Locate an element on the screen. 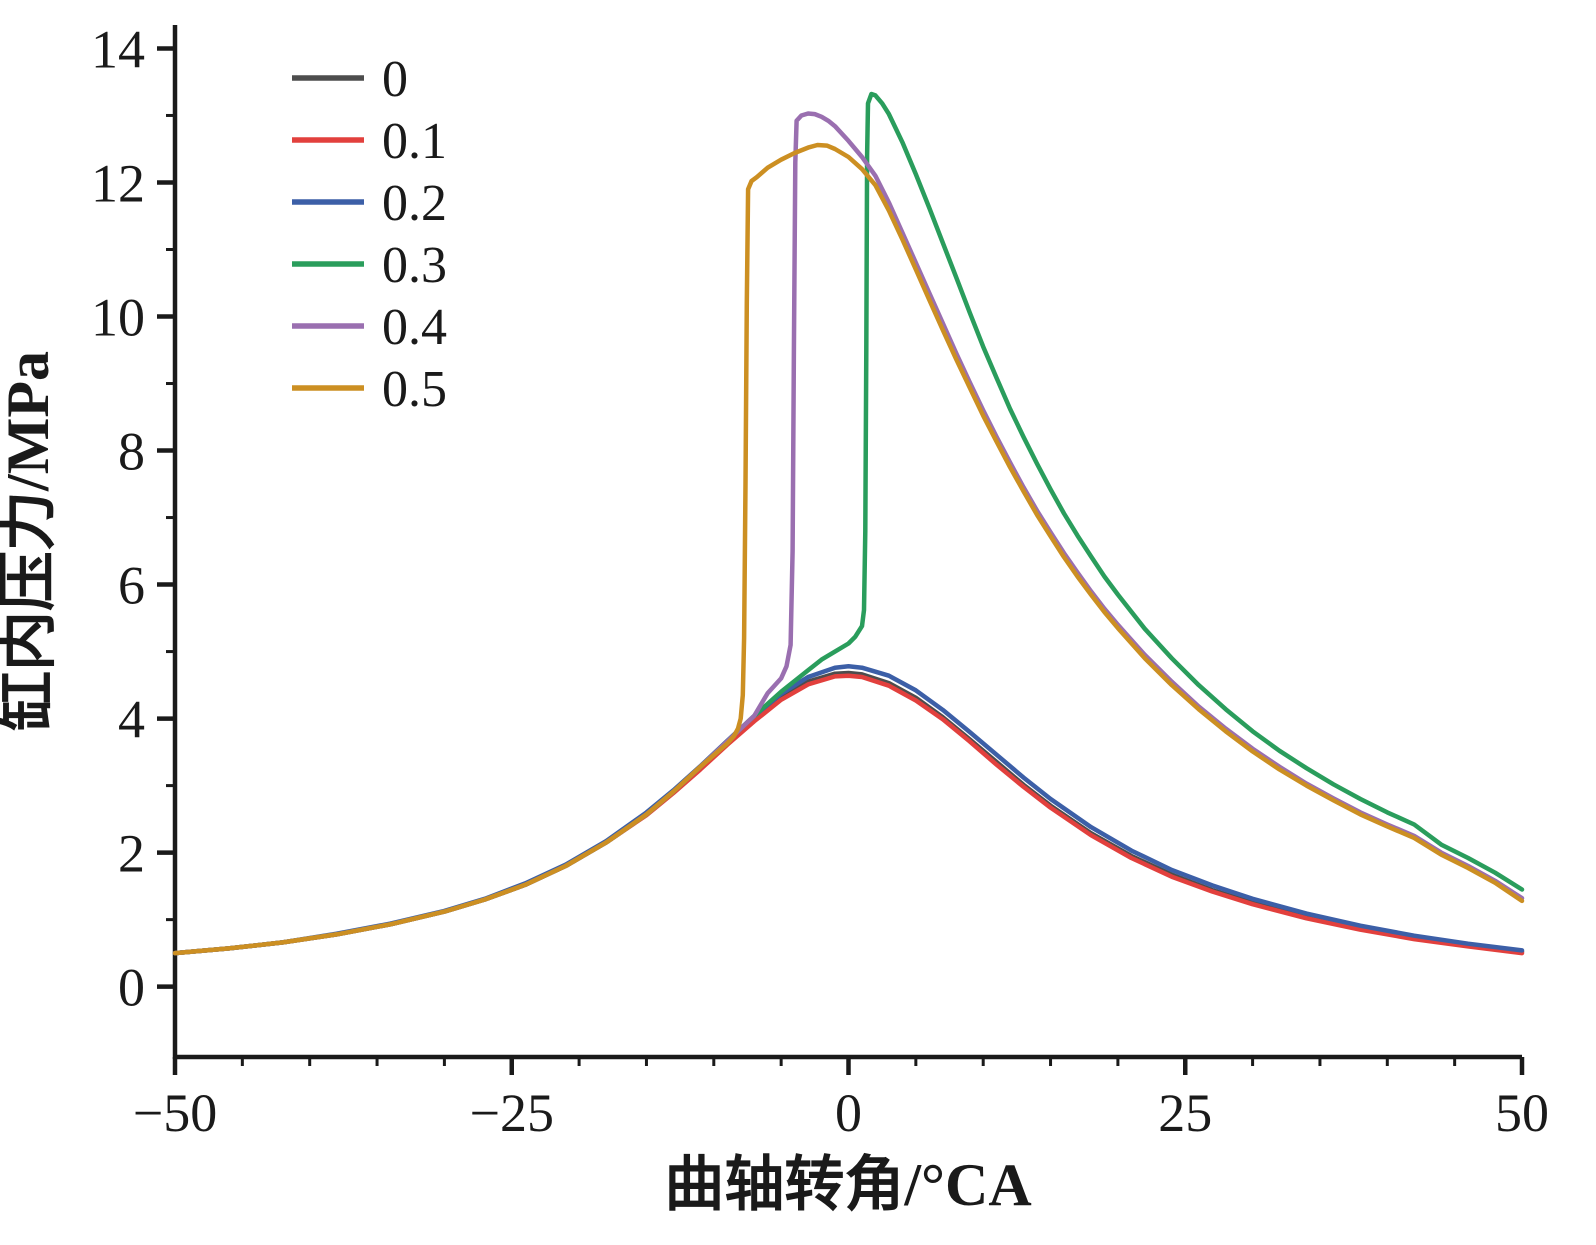 The width and height of the screenshot is (1596, 1245). legend-label-0: 0 is located at coordinates (395, 79).